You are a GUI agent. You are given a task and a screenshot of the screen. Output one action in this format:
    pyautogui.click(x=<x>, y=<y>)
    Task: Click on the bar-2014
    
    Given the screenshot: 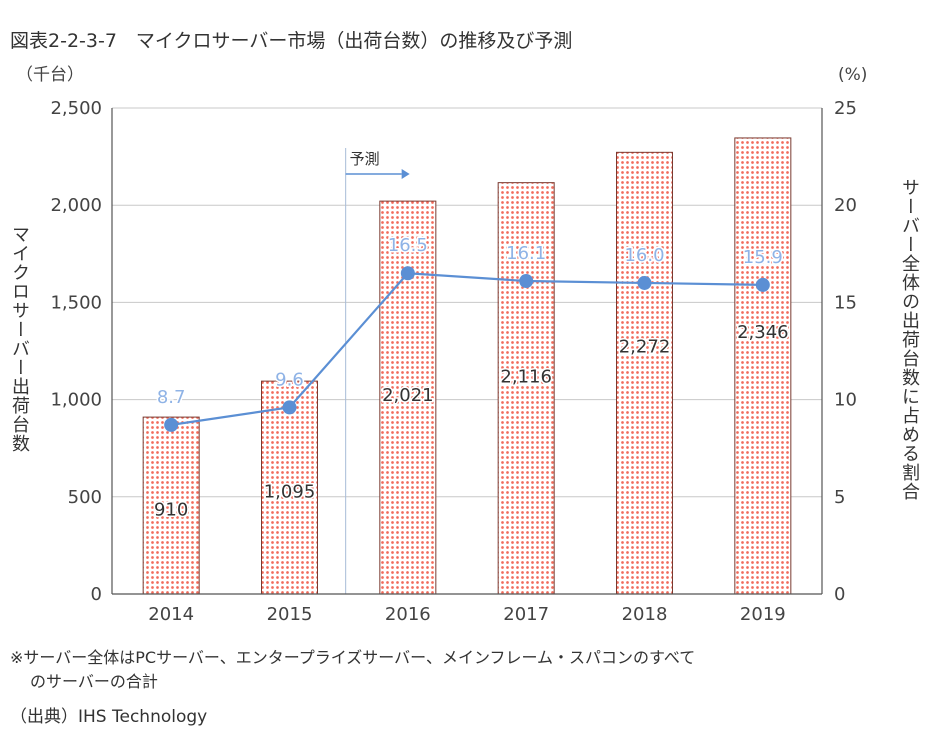 What is the action you would take?
    pyautogui.click(x=171, y=505)
    